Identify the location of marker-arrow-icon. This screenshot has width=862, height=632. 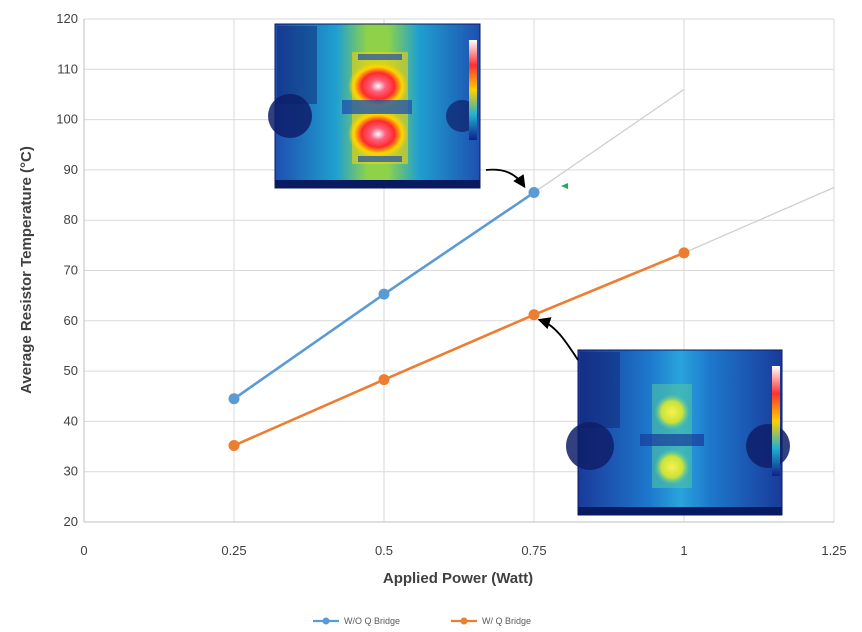
(564, 186).